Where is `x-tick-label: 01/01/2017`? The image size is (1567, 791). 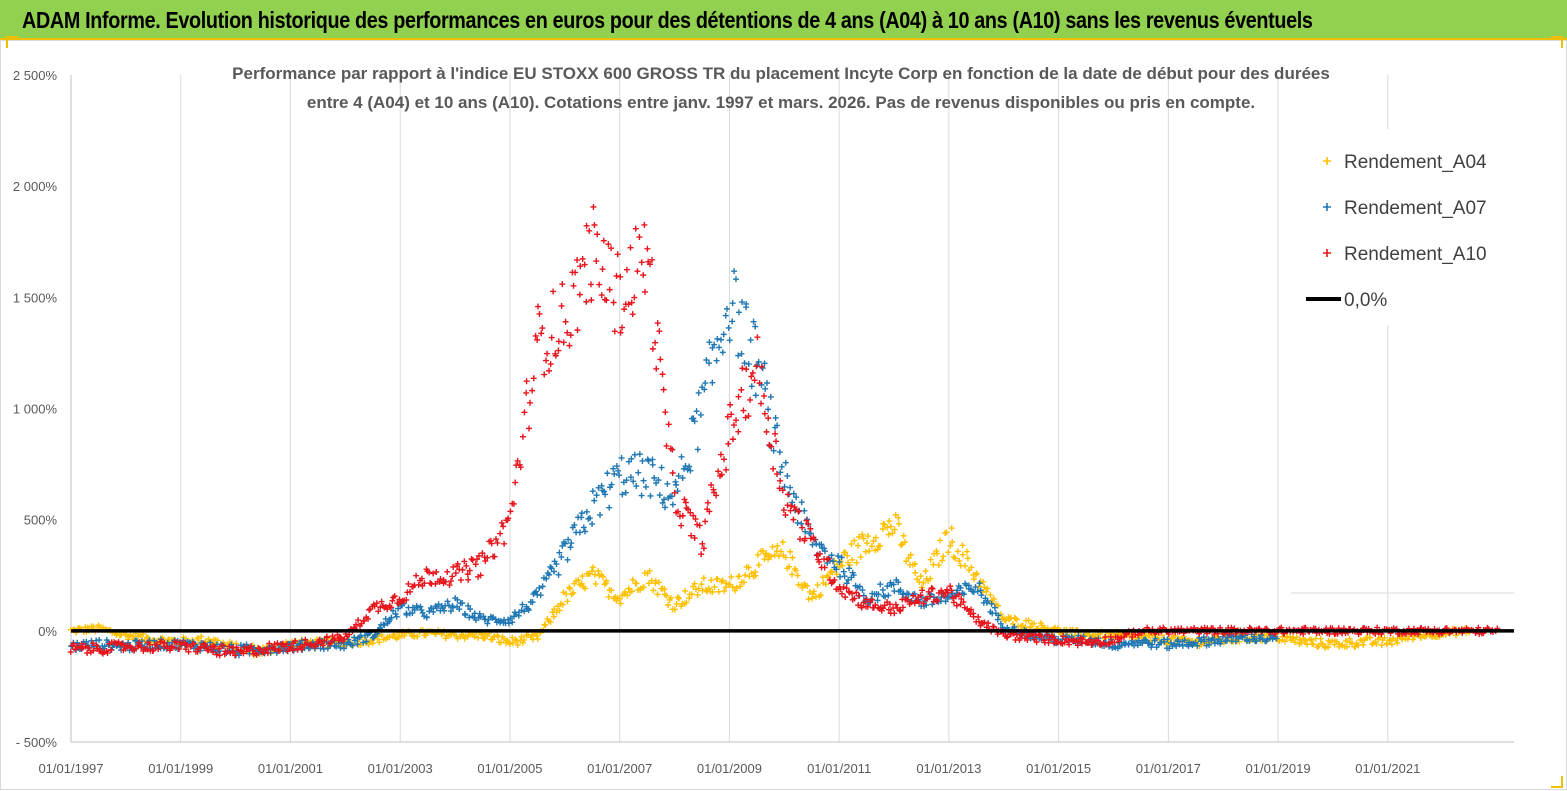
x-tick-label: 01/01/2017 is located at coordinates (1168, 768).